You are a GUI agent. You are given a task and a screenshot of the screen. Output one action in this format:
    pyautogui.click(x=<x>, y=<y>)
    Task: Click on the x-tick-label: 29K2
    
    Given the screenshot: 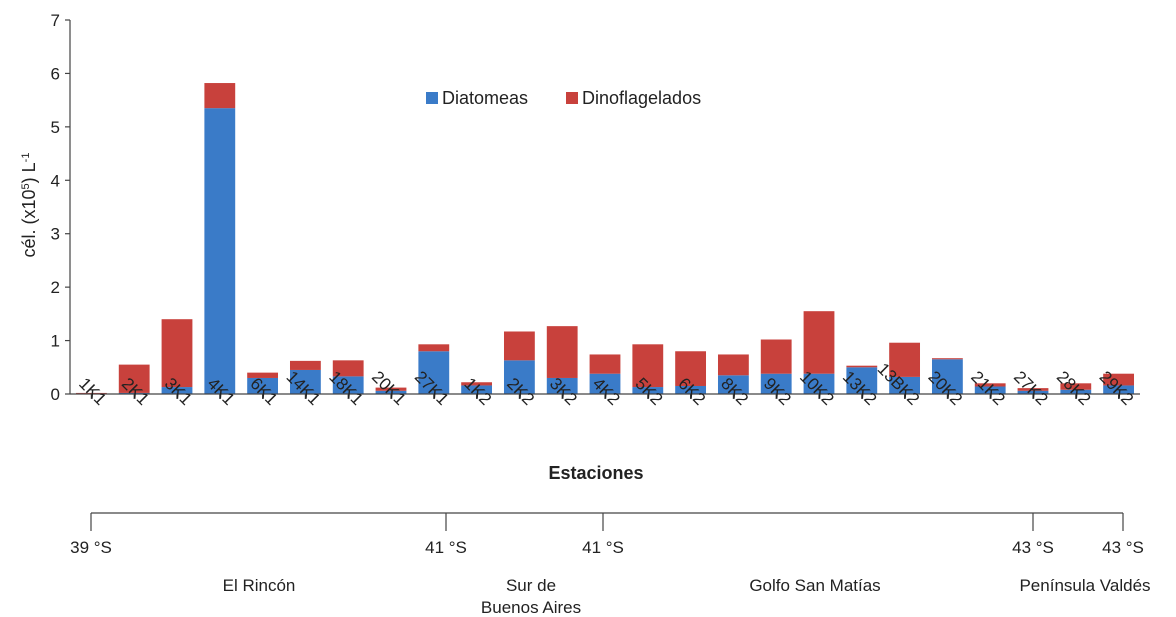 What is the action you would take?
    pyautogui.click(x=1117, y=388)
    